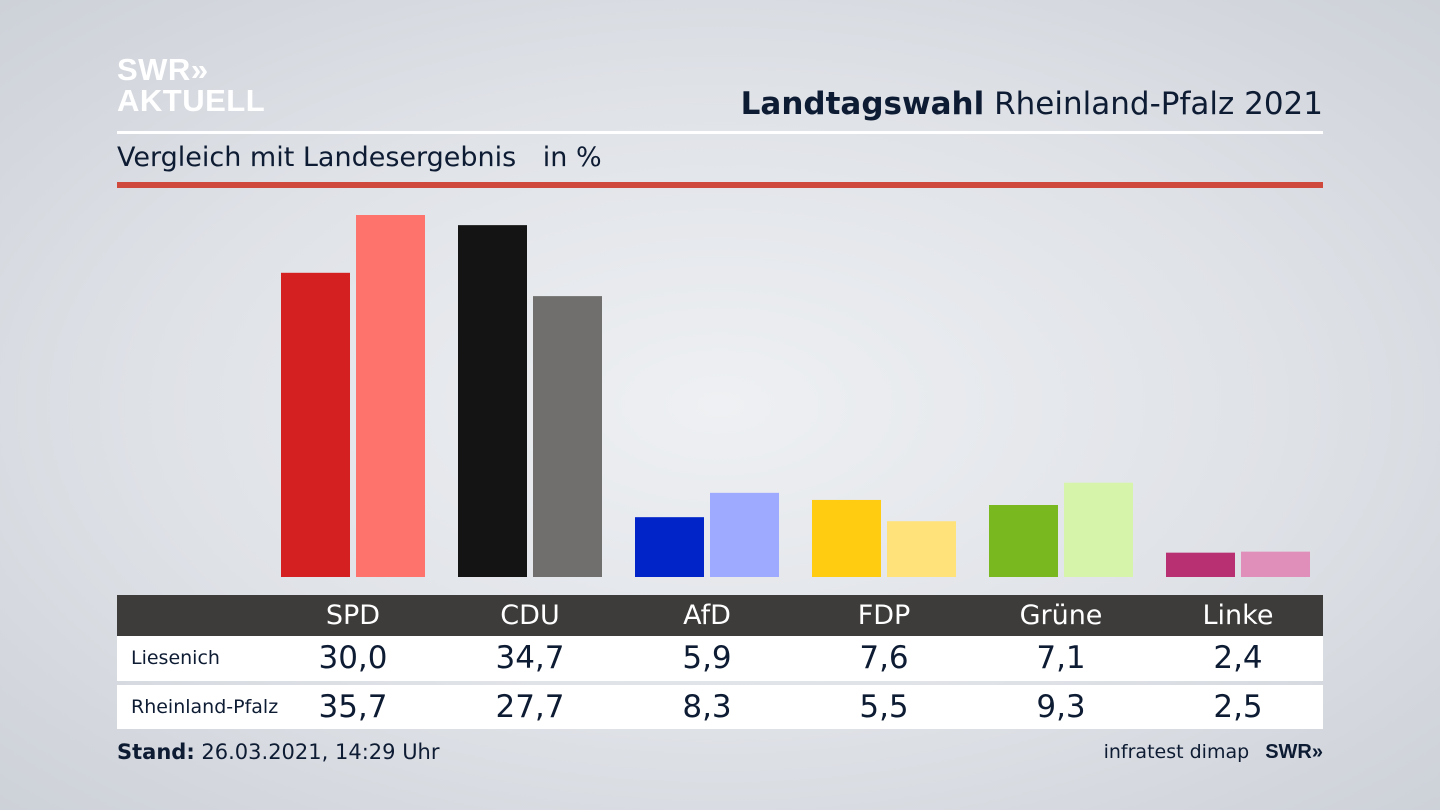  What do you see at coordinates (720, 132) in the screenshot?
I see `title-rule` at bounding box center [720, 132].